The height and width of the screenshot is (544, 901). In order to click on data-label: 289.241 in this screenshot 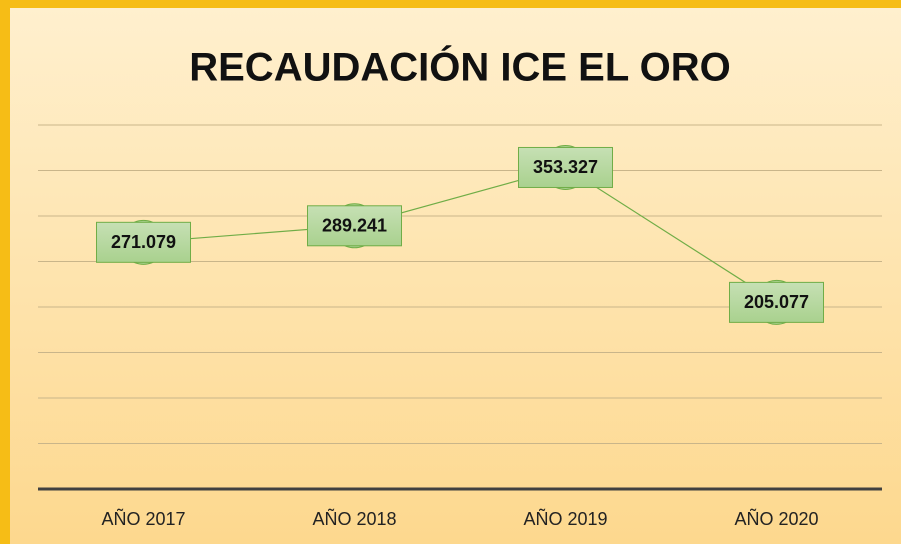, I will do `click(354, 226)`.